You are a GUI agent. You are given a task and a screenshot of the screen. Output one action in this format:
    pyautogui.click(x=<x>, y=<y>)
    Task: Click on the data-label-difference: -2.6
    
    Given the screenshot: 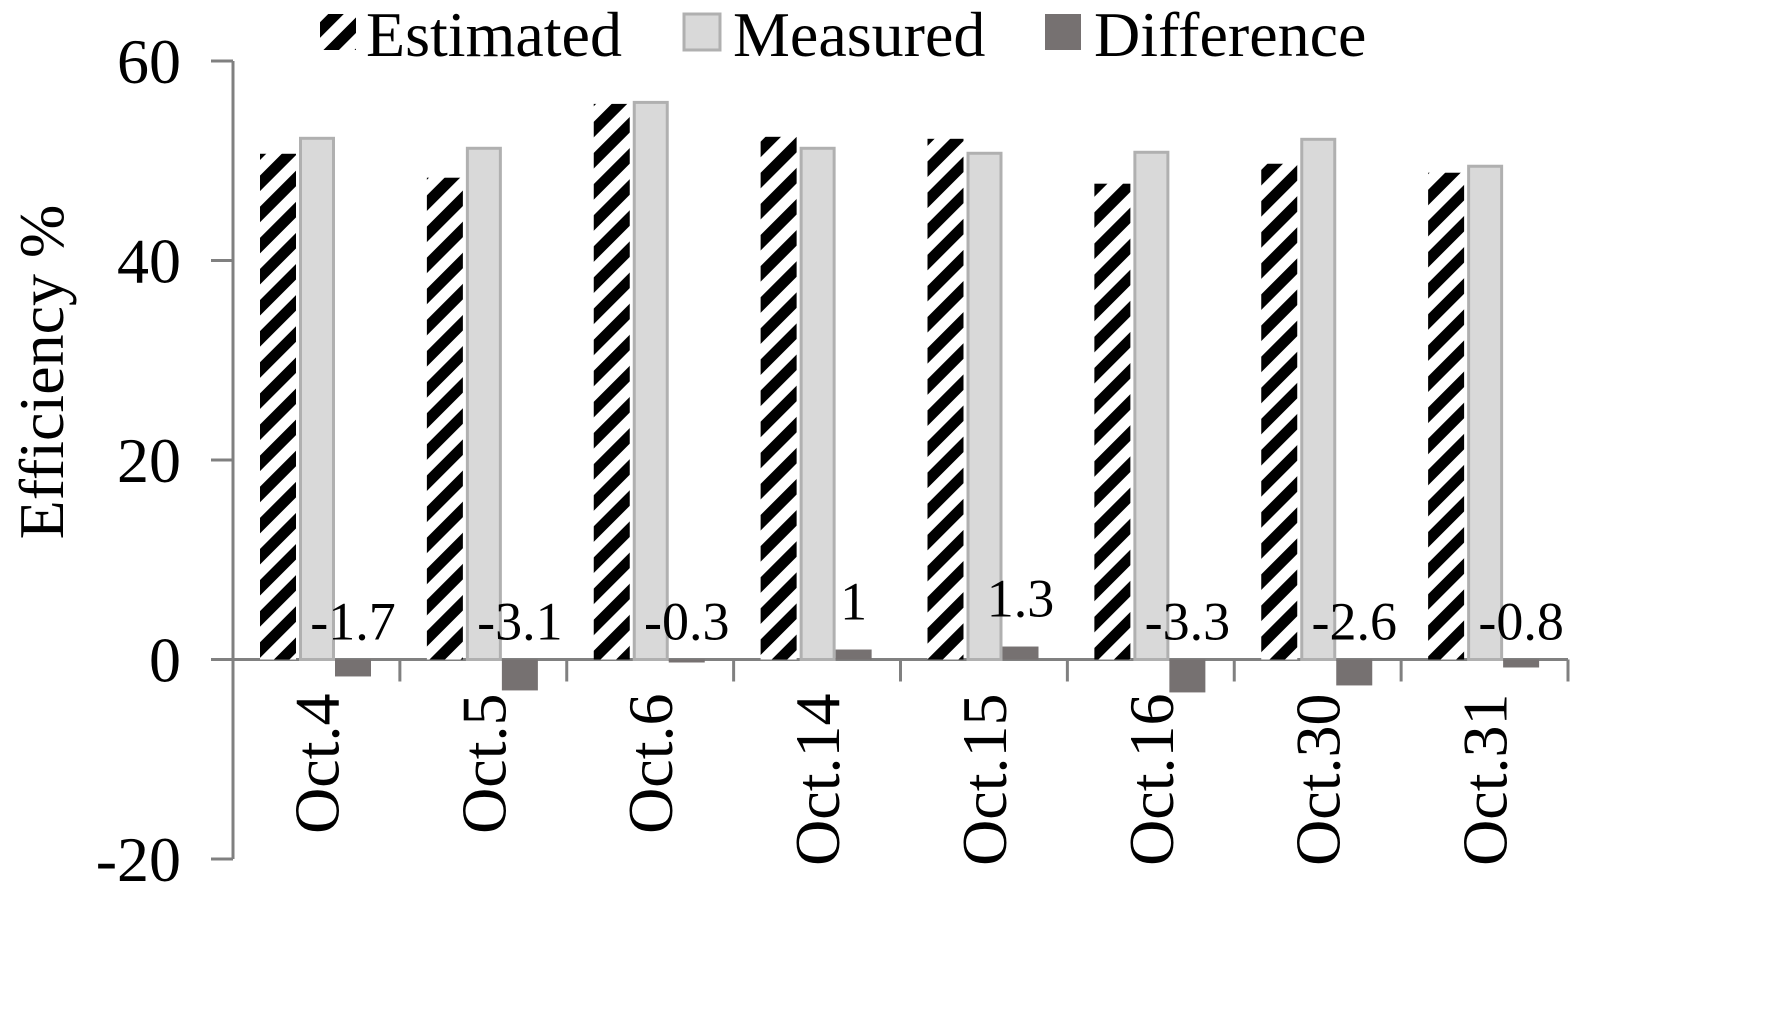 What is the action you would take?
    pyautogui.click(x=1354, y=622)
    